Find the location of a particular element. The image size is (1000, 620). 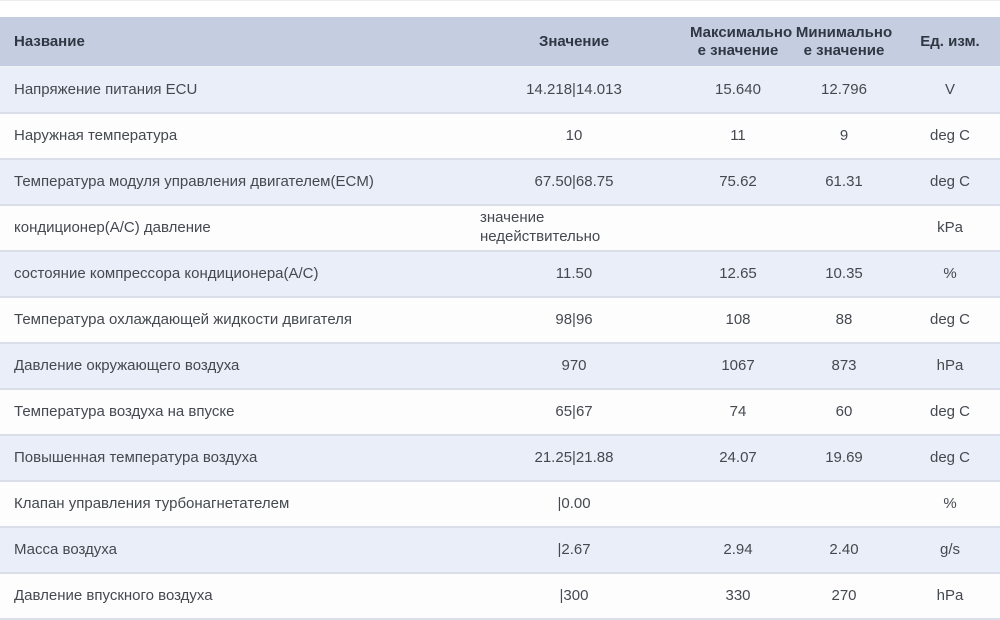

cell-max: 75.62 is located at coordinates (738, 181).